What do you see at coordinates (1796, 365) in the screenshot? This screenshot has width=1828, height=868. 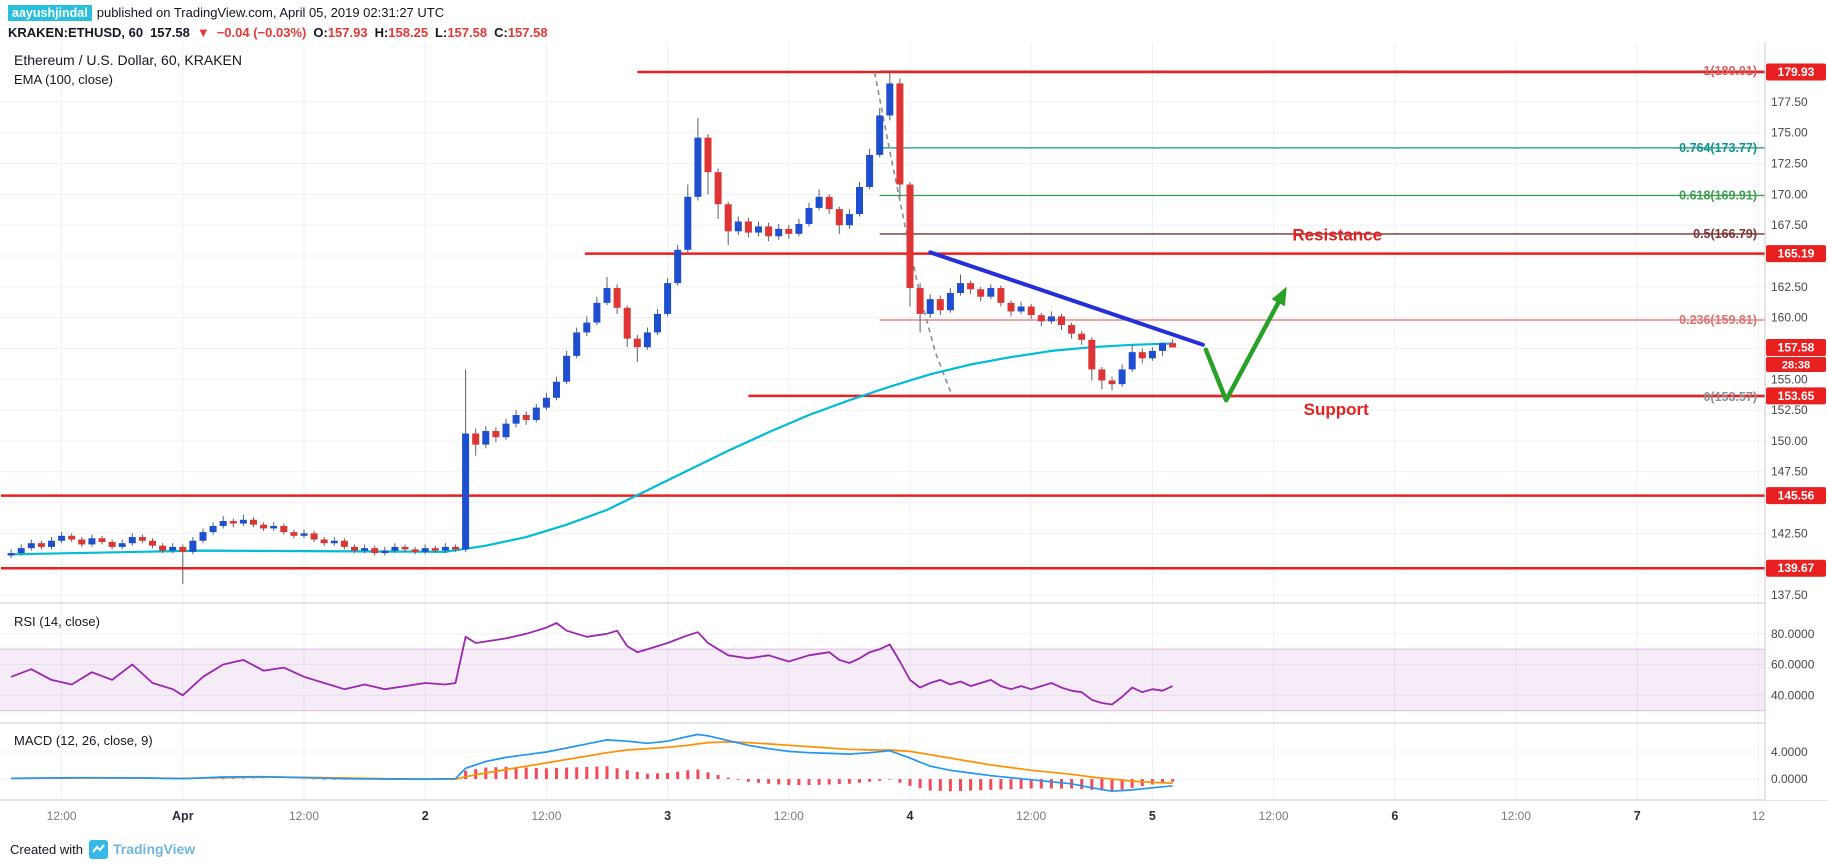 I see `svg-text: 28:38` at bounding box center [1796, 365].